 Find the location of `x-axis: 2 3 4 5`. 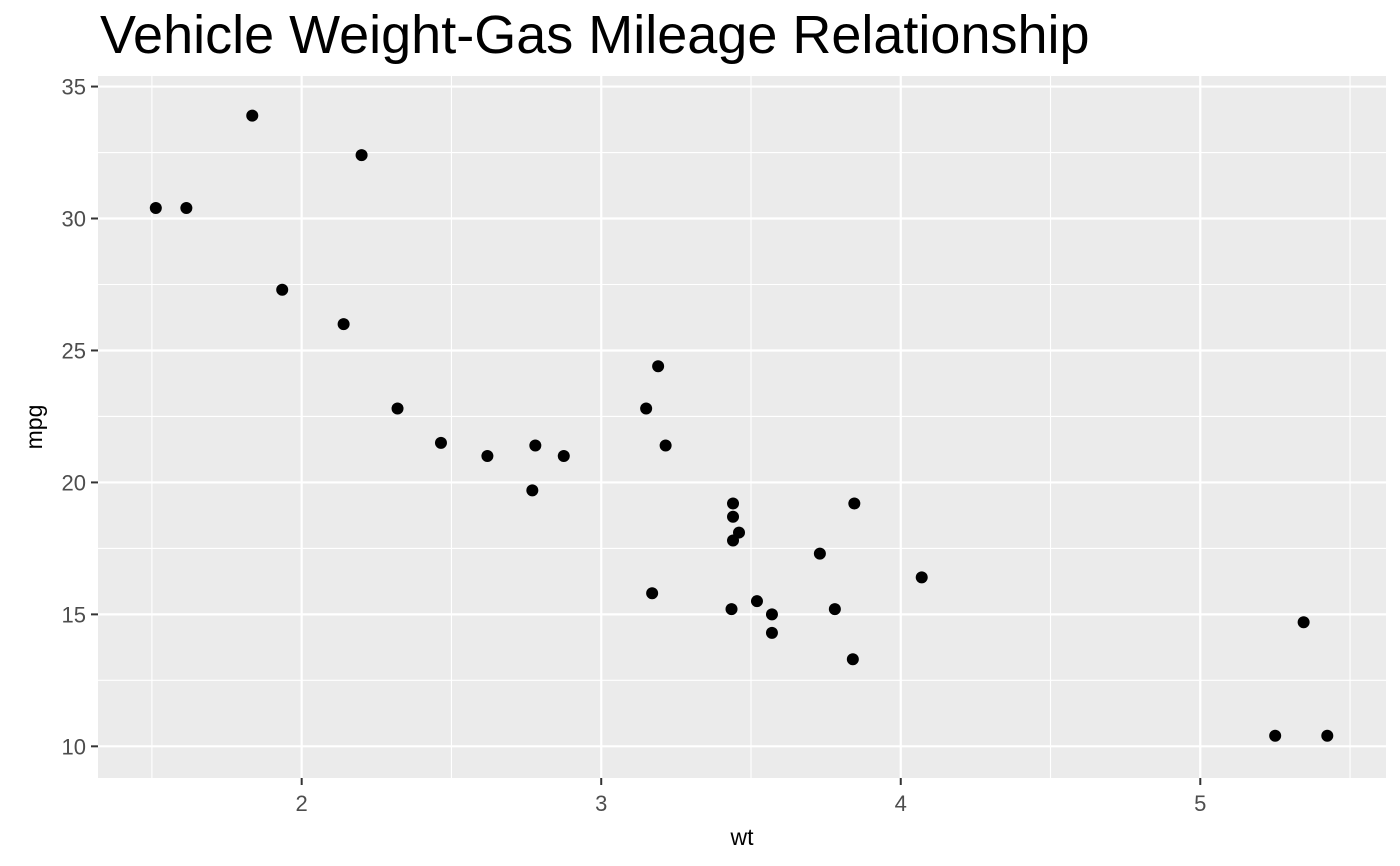

x-axis: 2 3 4 5 is located at coordinates (751, 797).